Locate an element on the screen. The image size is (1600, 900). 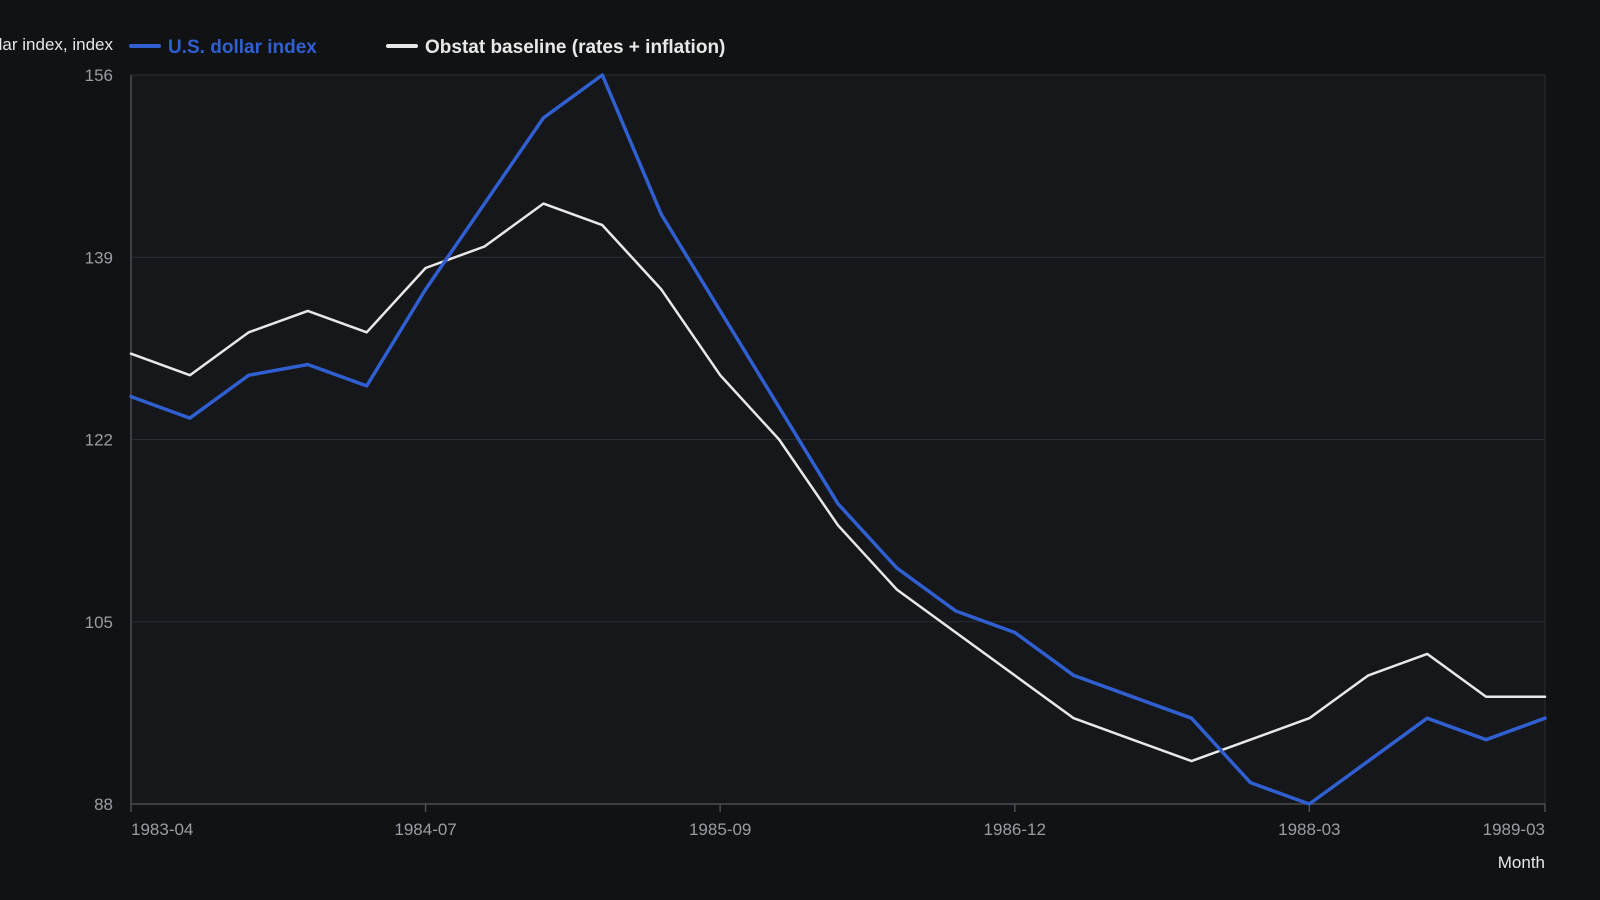
y-tick-label: 156 is located at coordinates (99, 75).